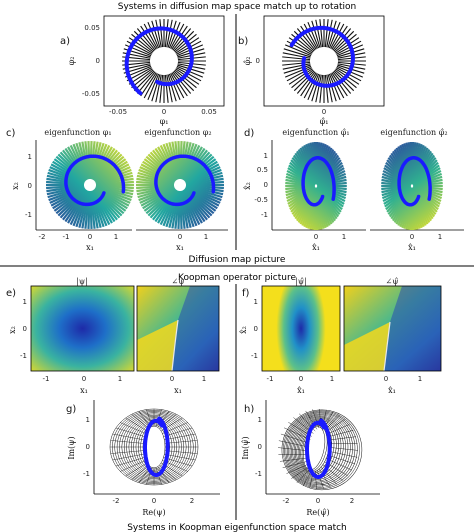 This screenshot has width=474, height=532. Describe the element at coordinates (318, 448) in the screenshot. I see `panel-h-trajectory` at that location.